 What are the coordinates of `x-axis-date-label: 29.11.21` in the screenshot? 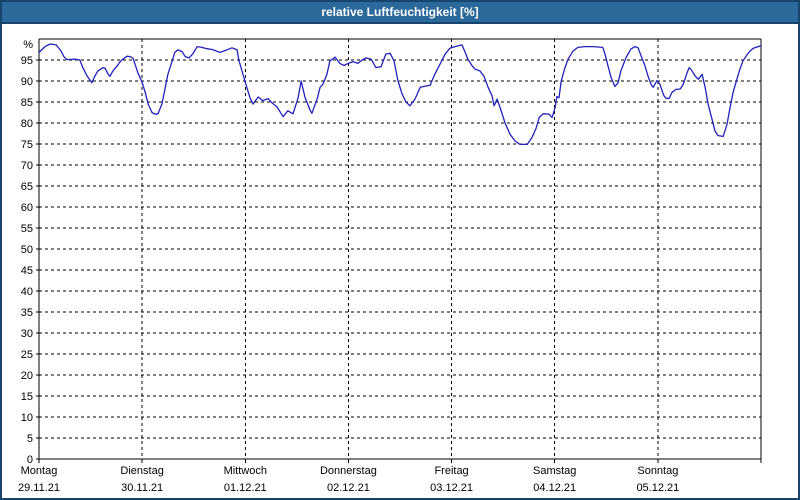 It's located at (39, 488).